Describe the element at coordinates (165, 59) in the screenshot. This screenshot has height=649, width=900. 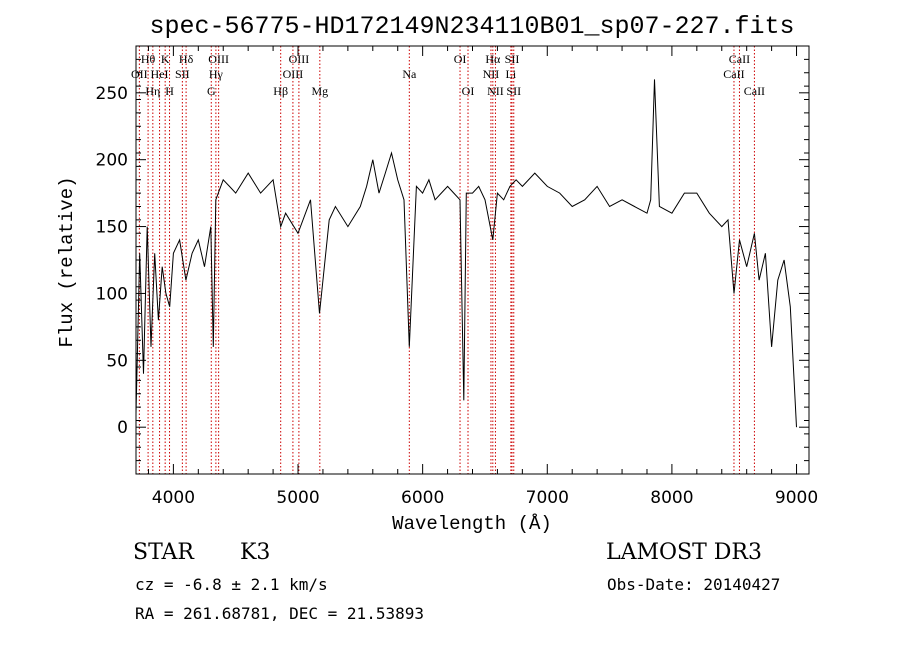
I see `spectral-line-label: K` at that location.